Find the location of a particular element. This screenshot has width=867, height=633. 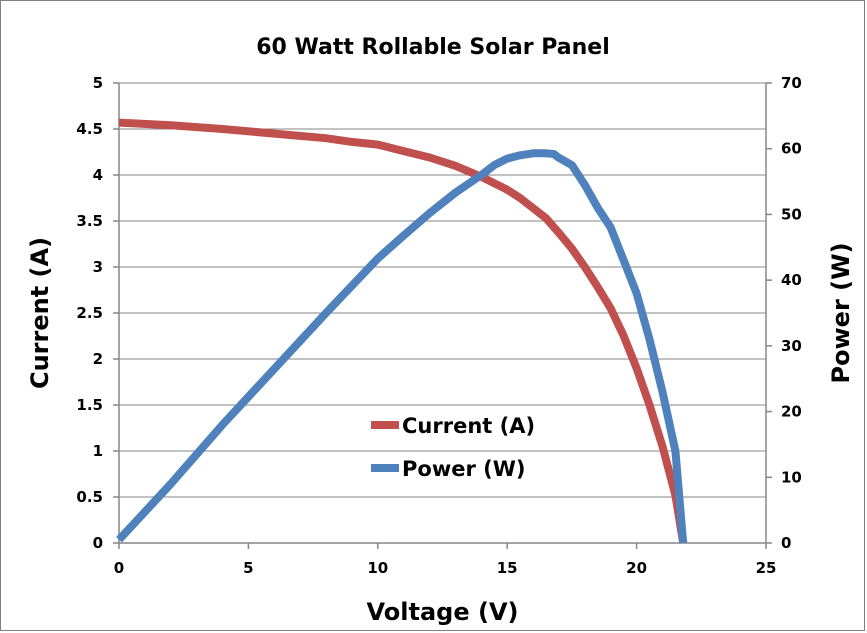

y-axis-title: Current (A) is located at coordinates (40, 313).